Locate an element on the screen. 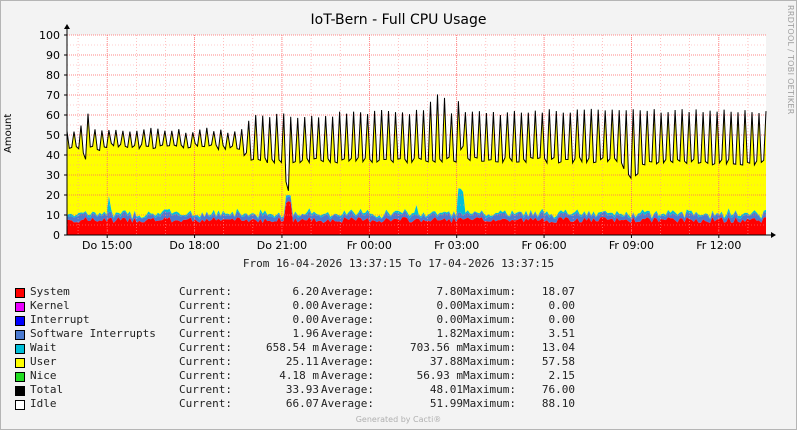 This screenshot has height=430, width=797. legend-series-name: Total is located at coordinates (47, 389).